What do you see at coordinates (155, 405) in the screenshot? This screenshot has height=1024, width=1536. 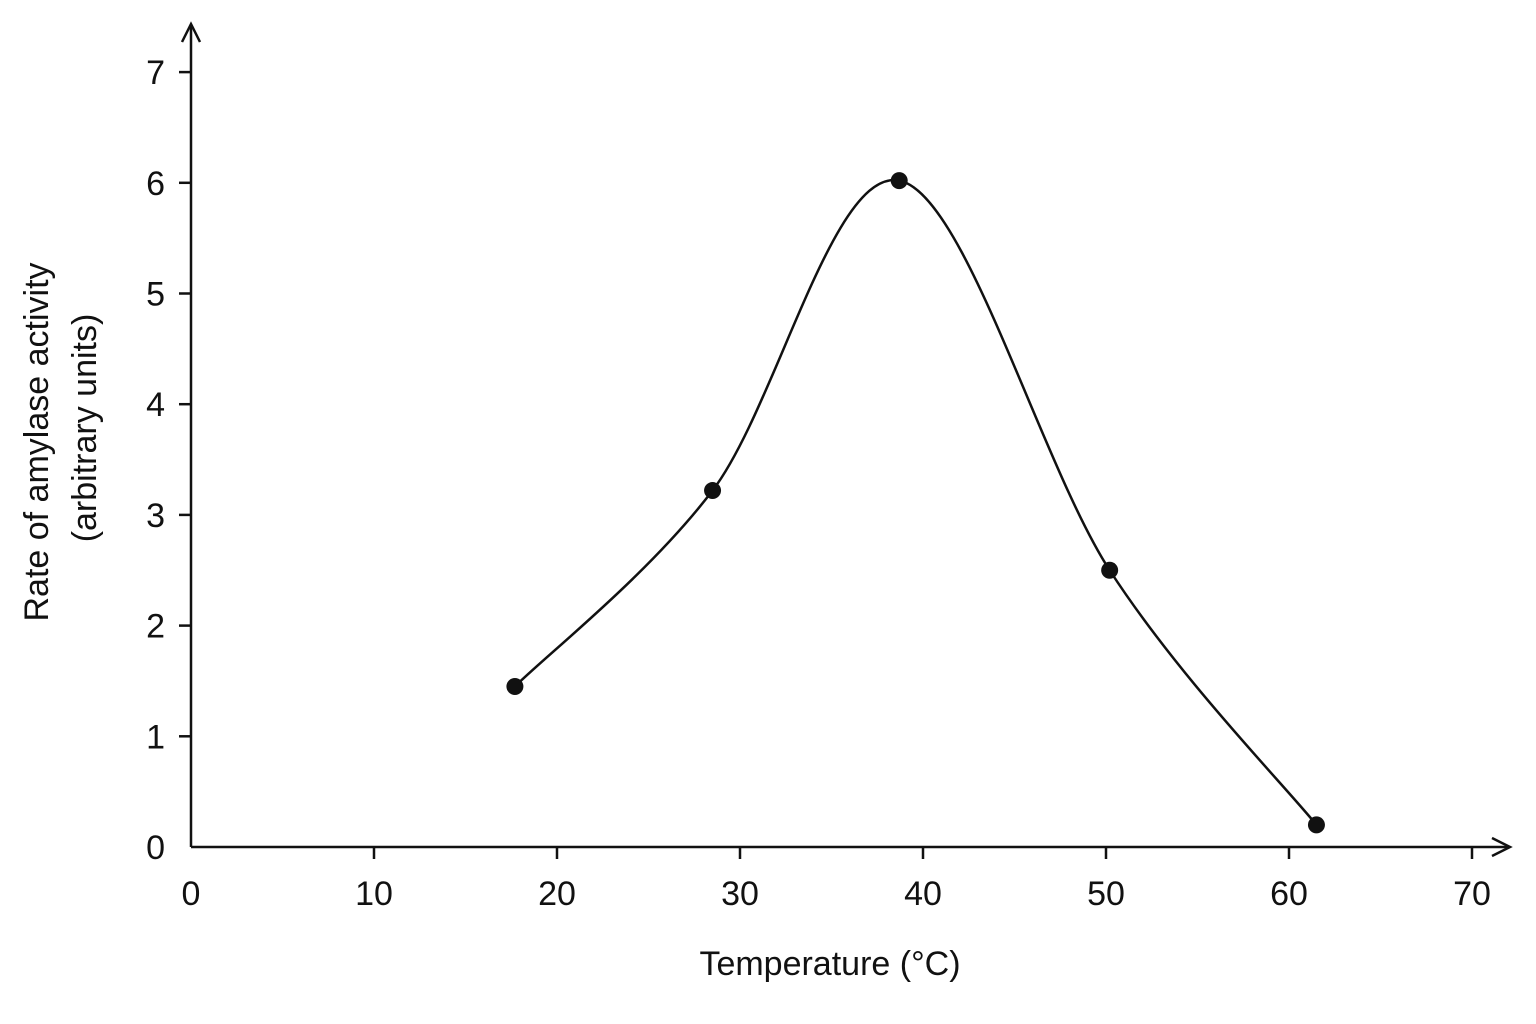 I see `y-tick-label: 4` at bounding box center [155, 405].